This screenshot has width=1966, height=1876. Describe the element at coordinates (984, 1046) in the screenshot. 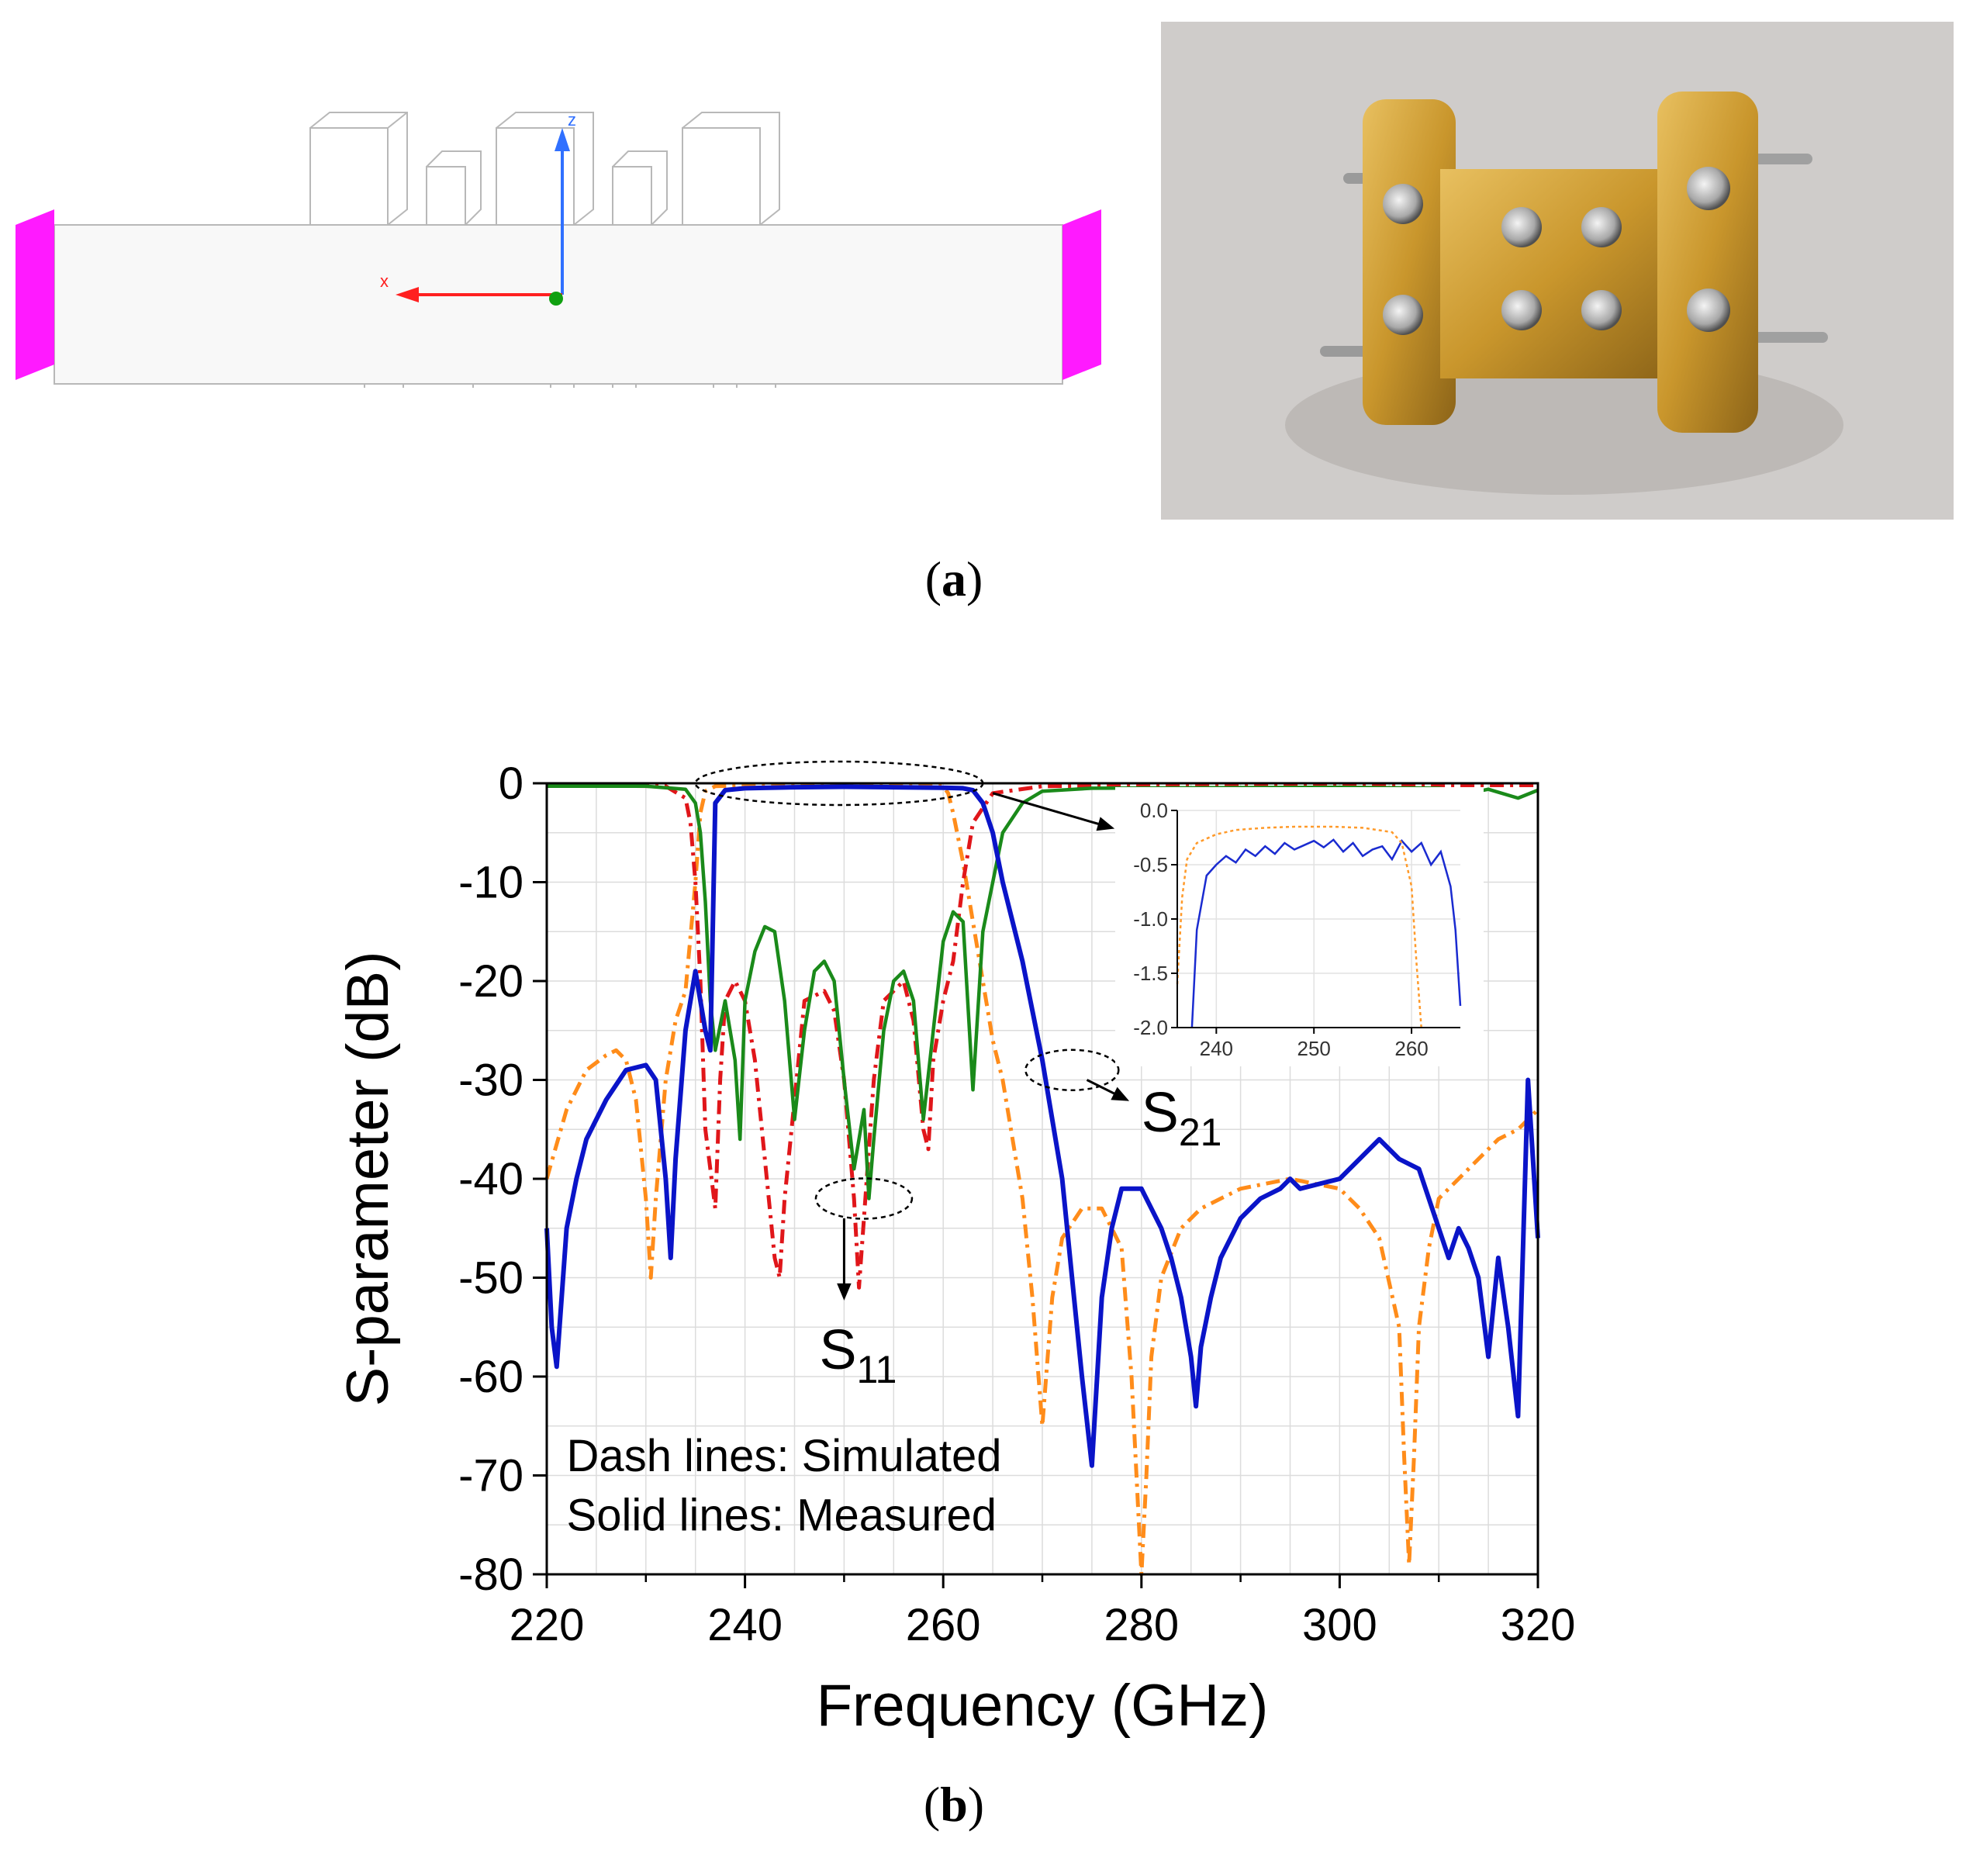

I see `annotation-arrows` at that location.